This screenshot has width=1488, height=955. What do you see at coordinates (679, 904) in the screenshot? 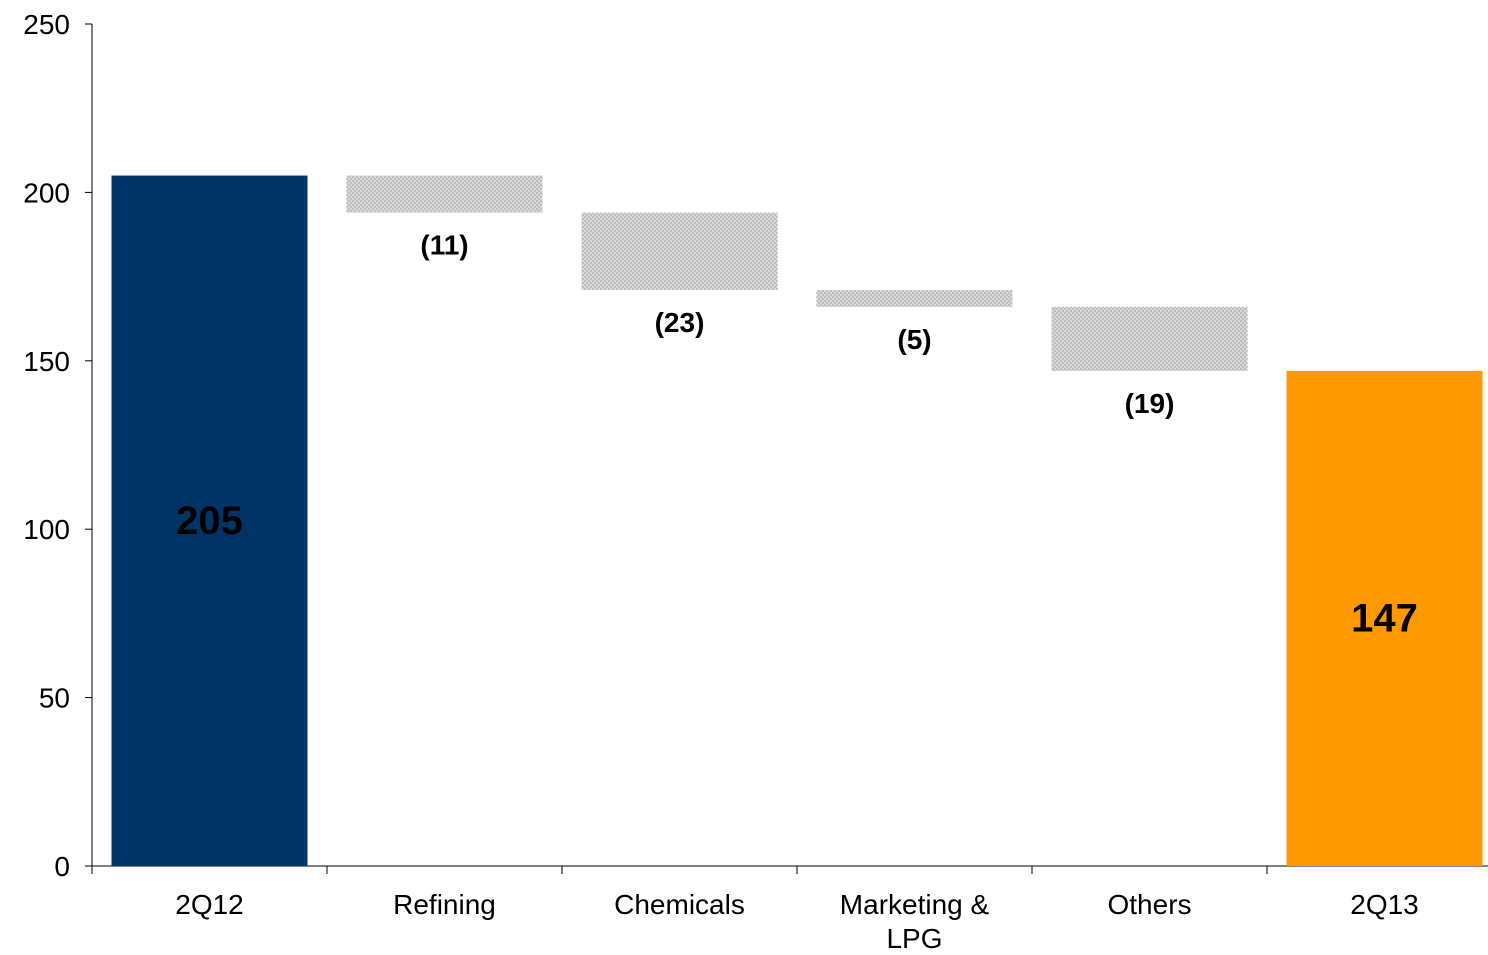
I see `x-category-label: Chemicals` at bounding box center [679, 904].